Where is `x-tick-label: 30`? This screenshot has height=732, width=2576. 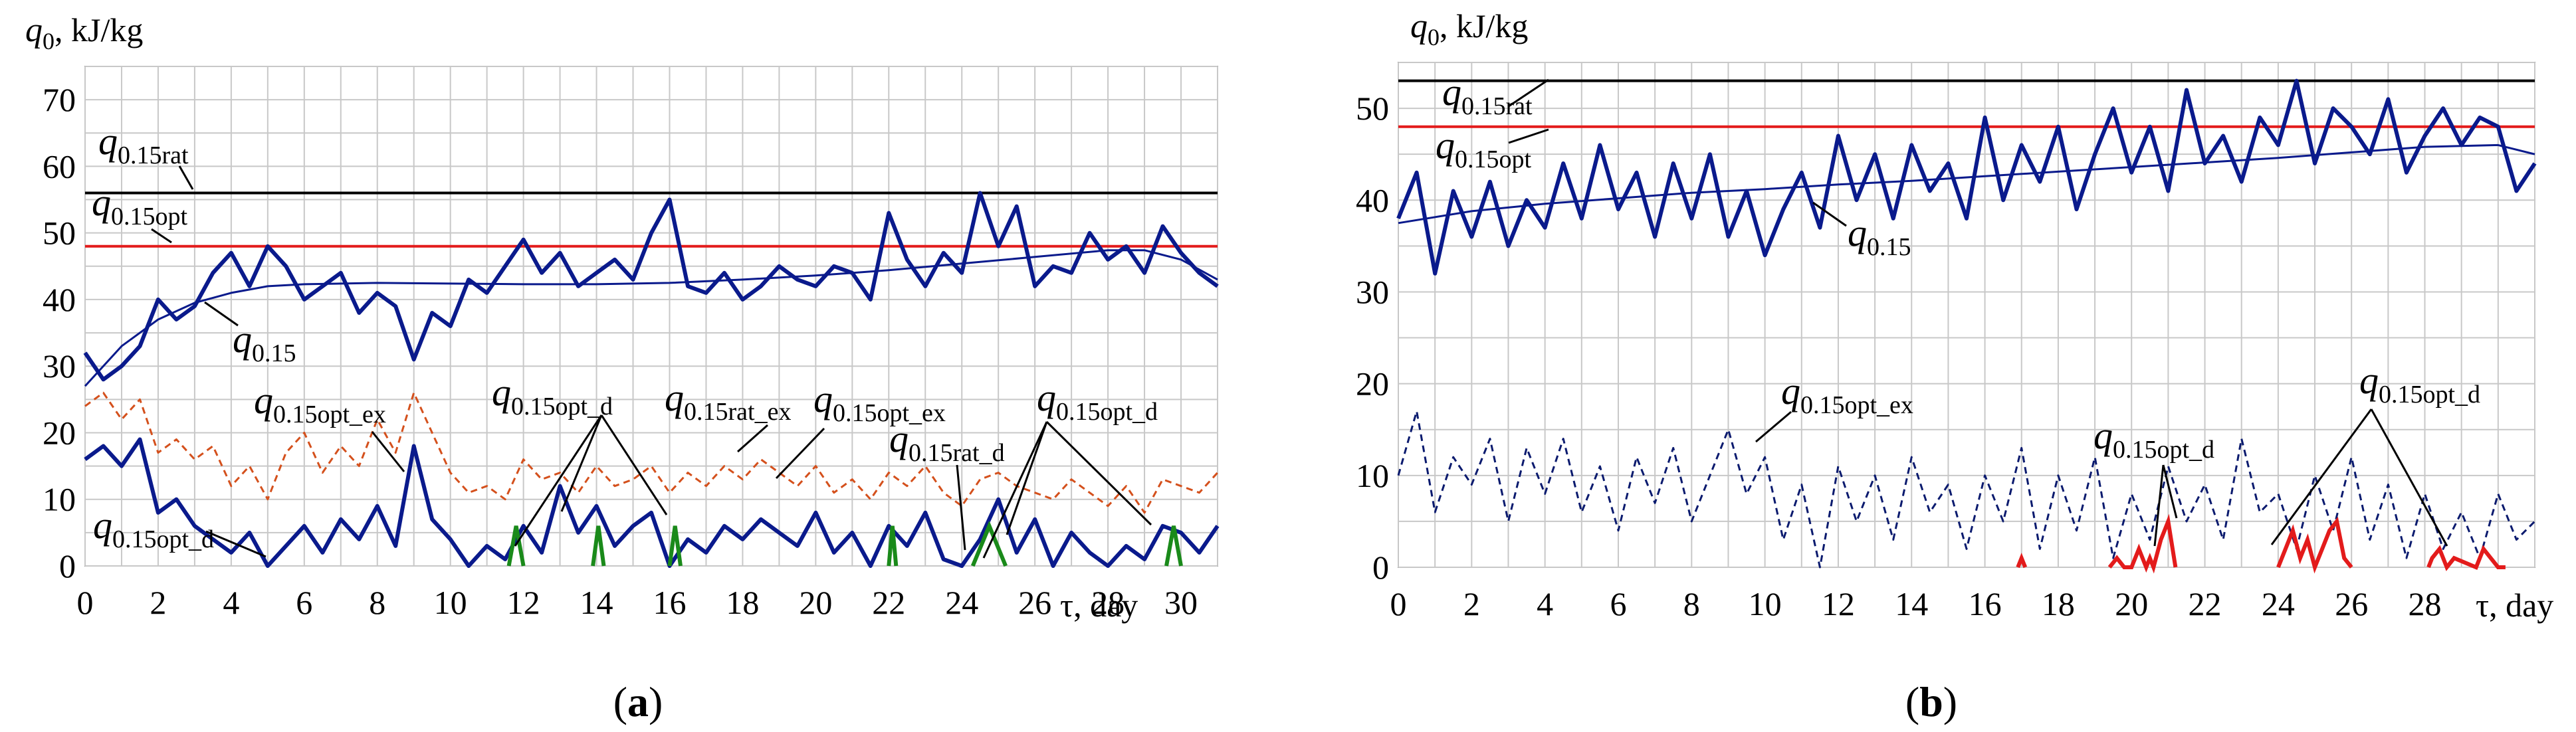
x-tick-label: 30 is located at coordinates (1181, 602).